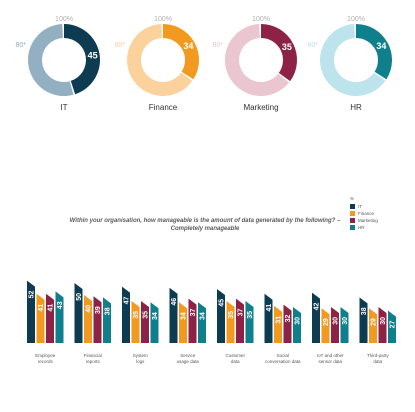 This screenshot has height=412, width=415. I want to click on bar-value-hr-financial-reports: 38, so click(108, 311).